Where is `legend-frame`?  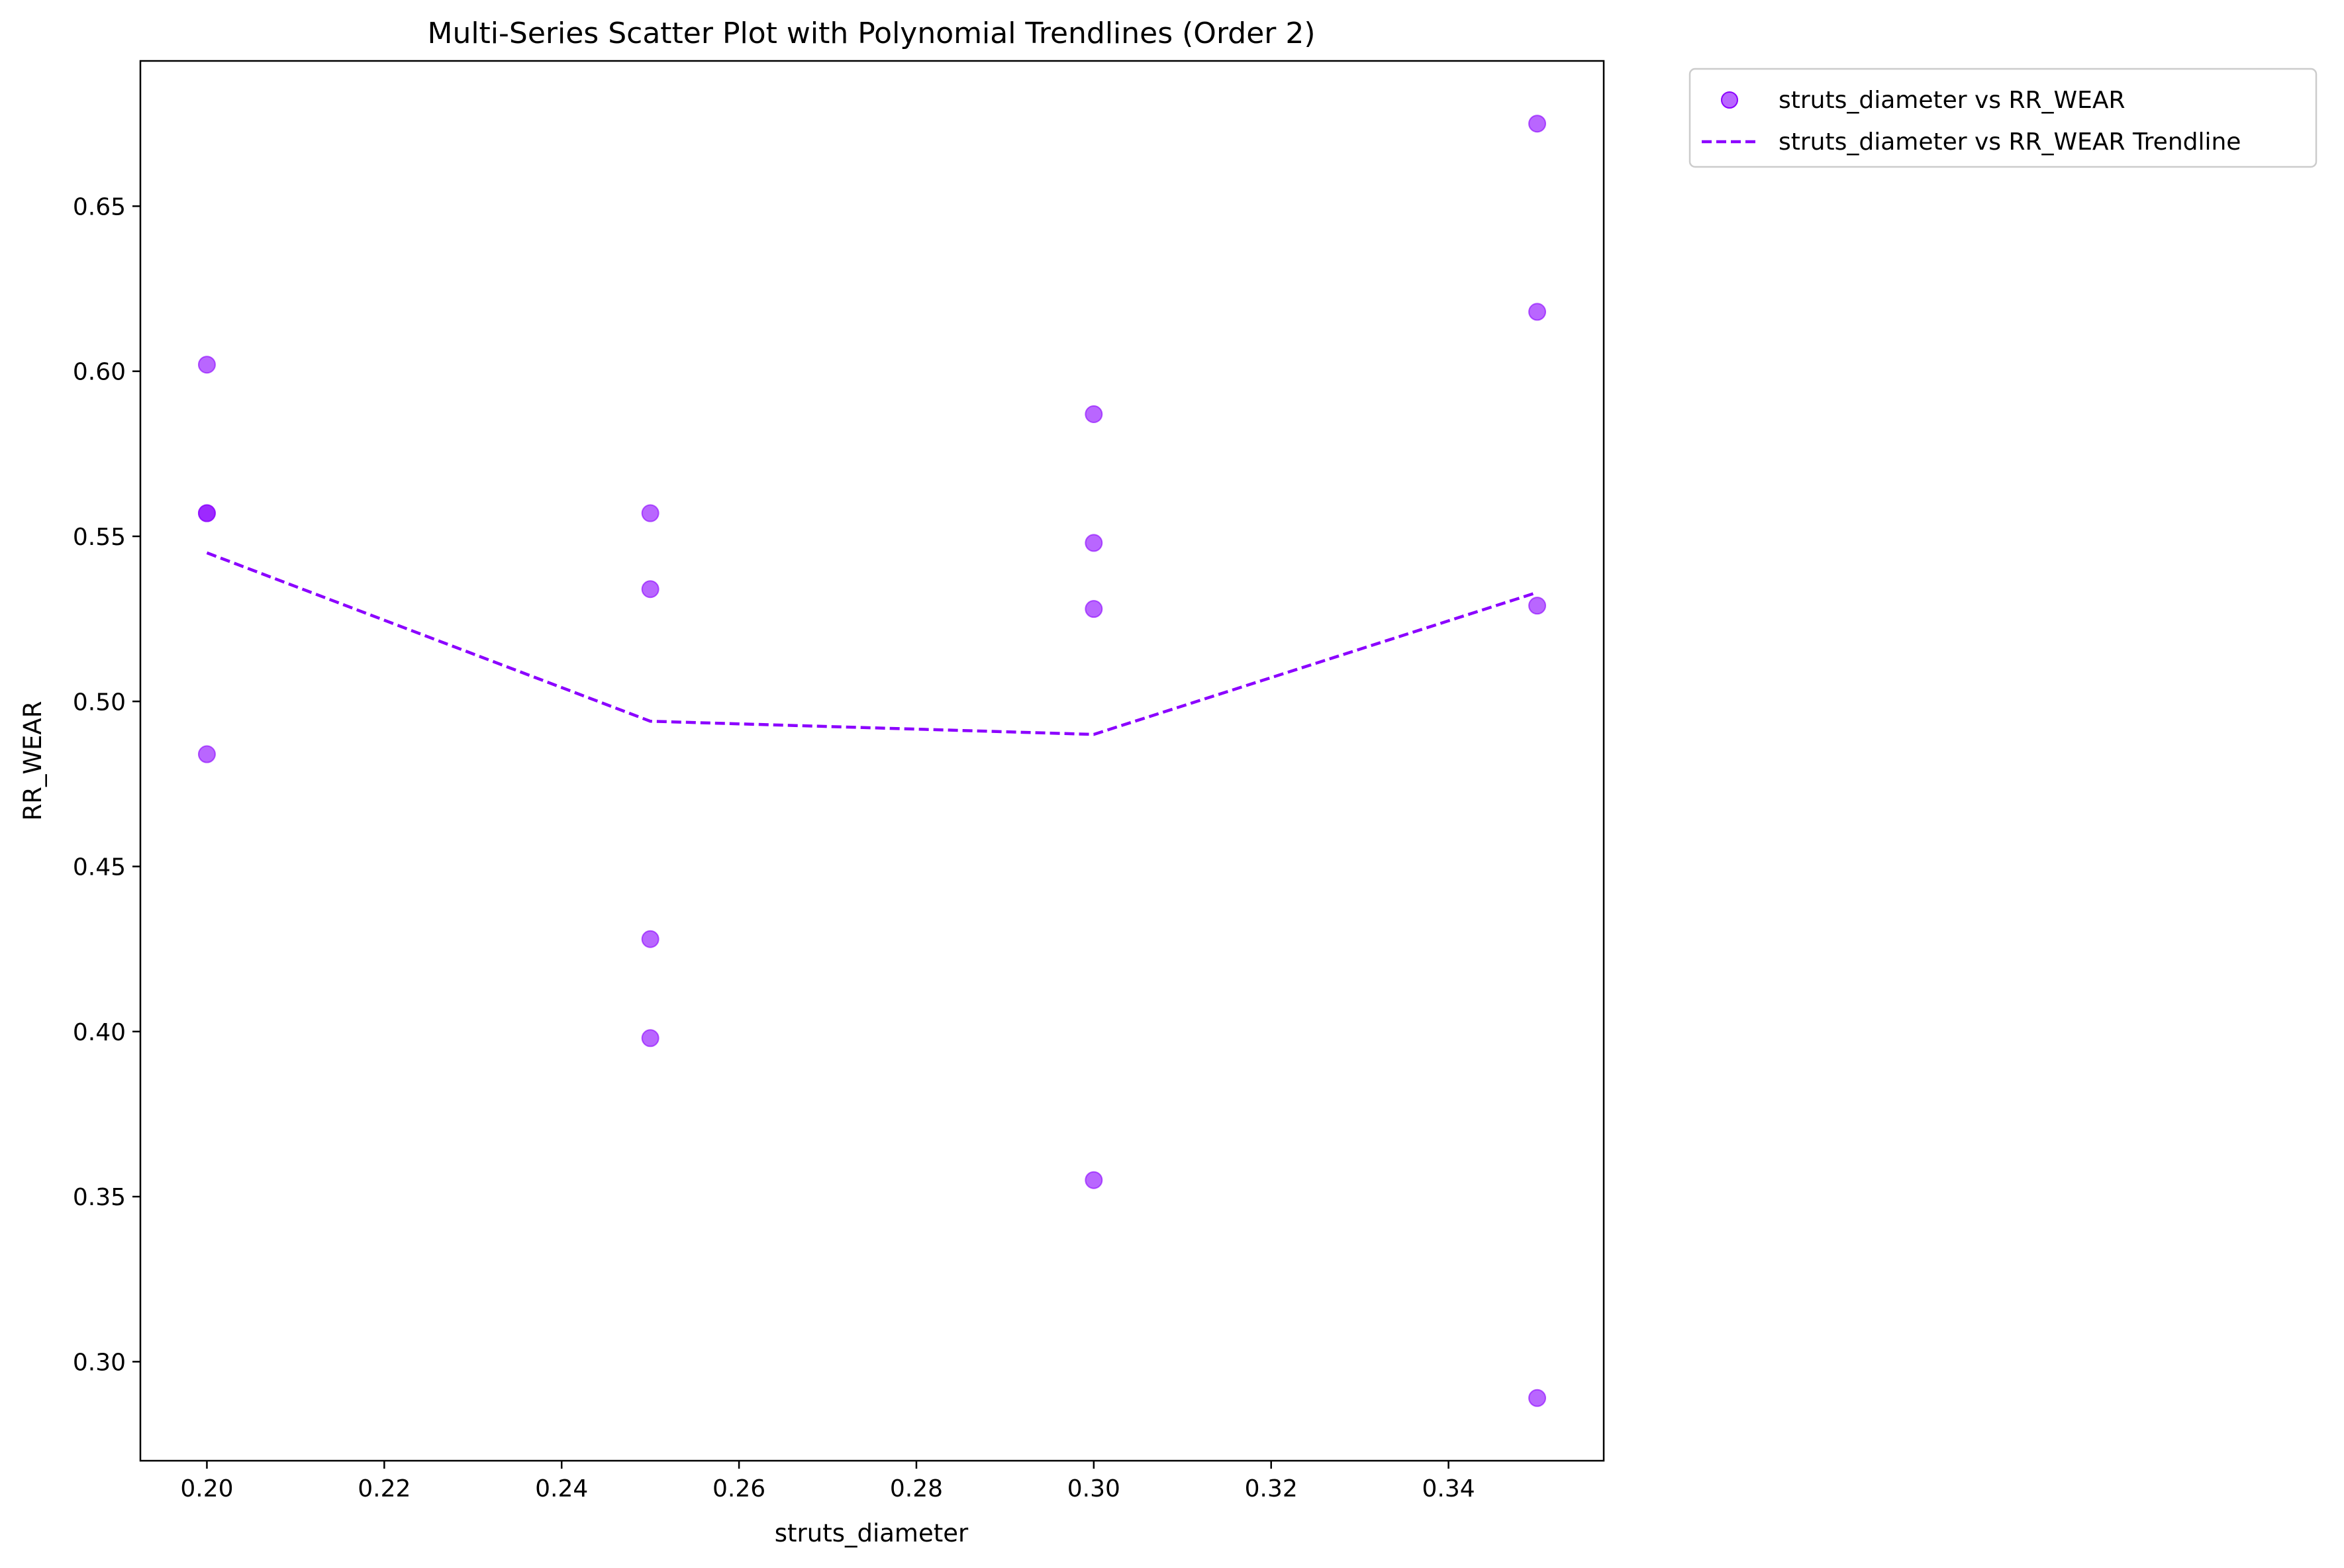 legend-frame is located at coordinates (2003, 118).